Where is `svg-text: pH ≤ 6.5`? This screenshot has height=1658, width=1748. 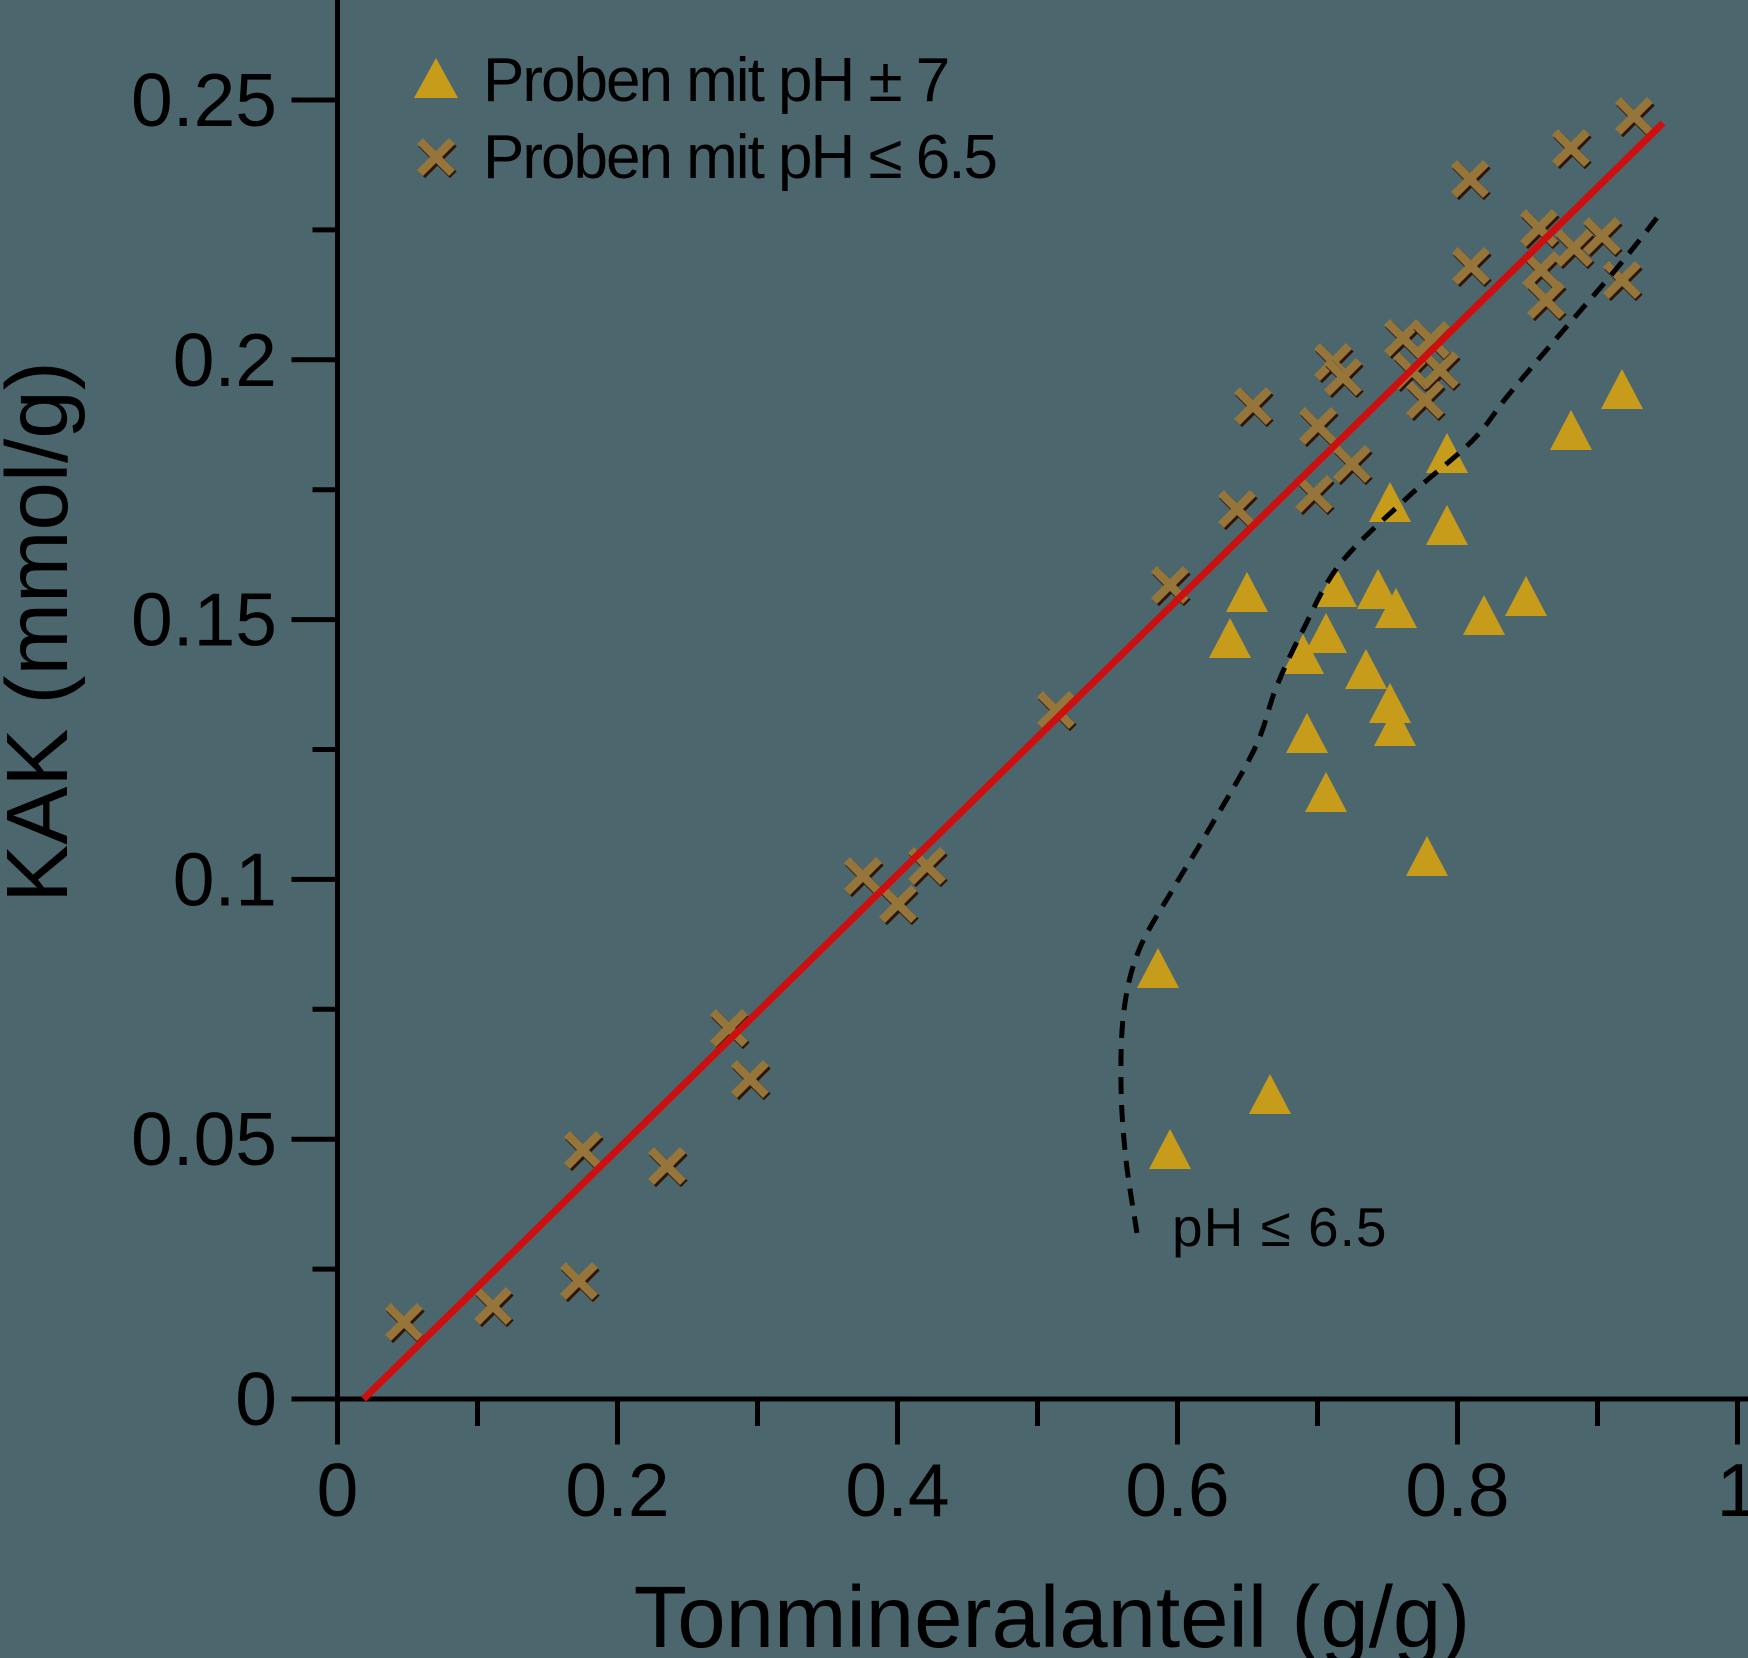 svg-text: pH ≤ 6.5 is located at coordinates (1280, 1227).